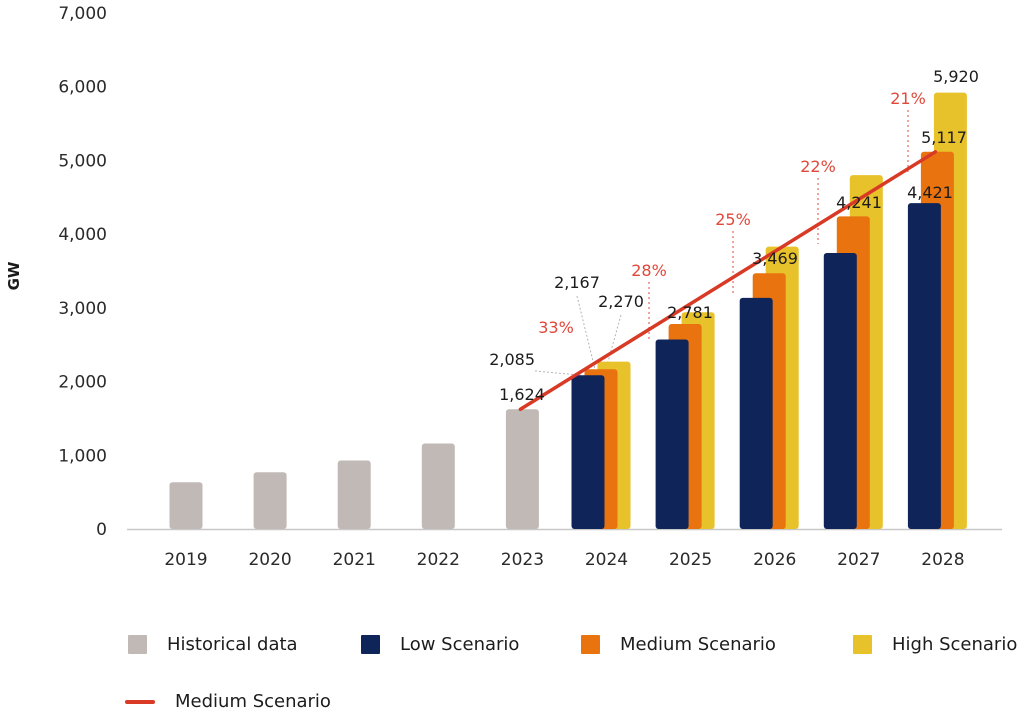  I want to click on growth-label: 21%, so click(908, 98).